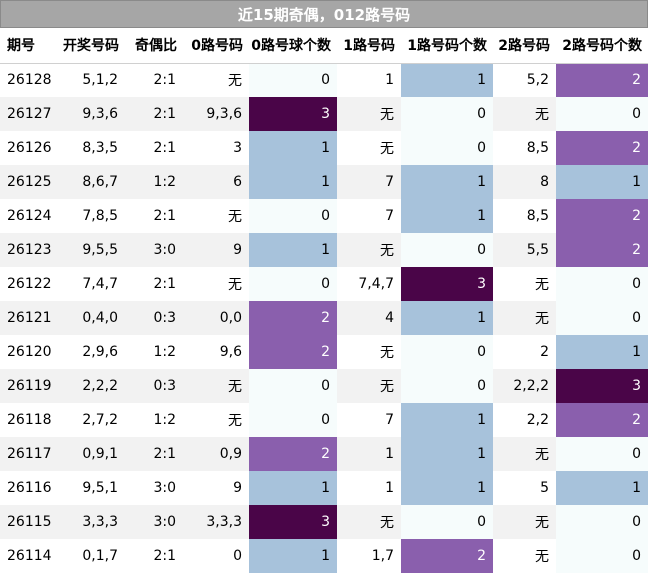 This screenshot has width=648, height=573. Describe the element at coordinates (447, 284) in the screenshot. I see `route1-count-cell: 3` at that location.